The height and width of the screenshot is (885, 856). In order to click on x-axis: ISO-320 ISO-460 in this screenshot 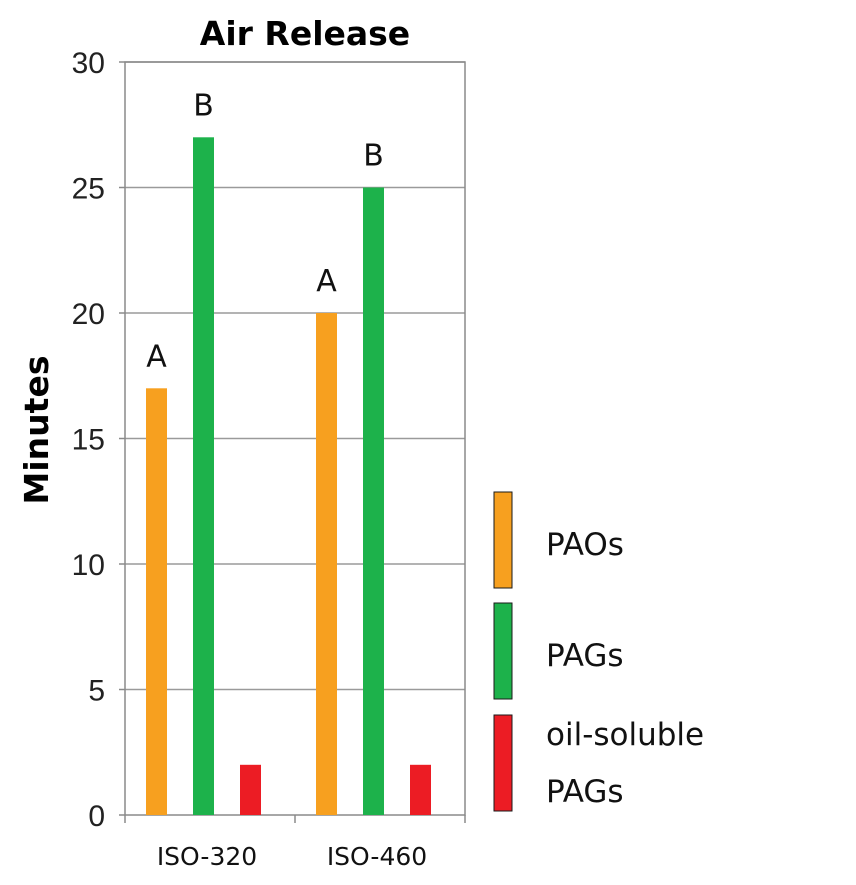, I will do `click(295, 843)`.